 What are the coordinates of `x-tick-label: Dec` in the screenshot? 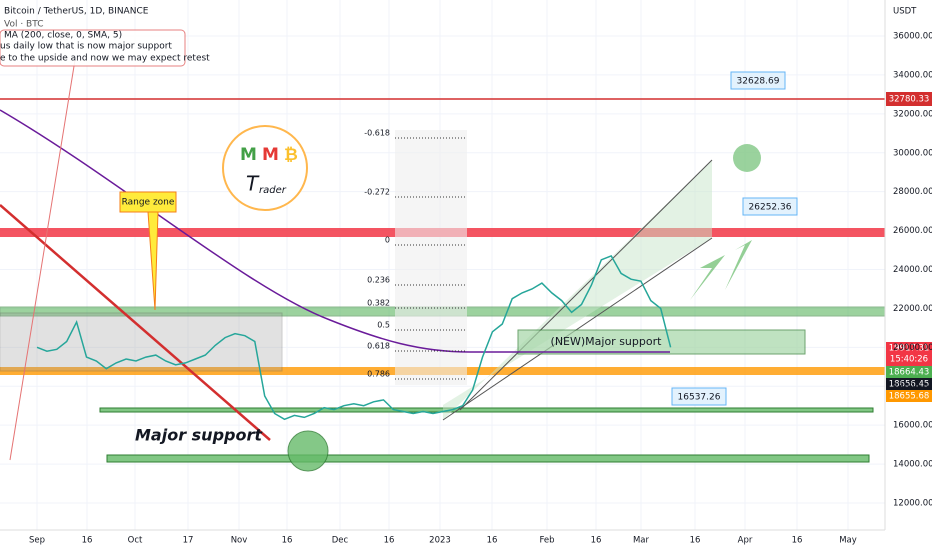 It's located at (340, 541).